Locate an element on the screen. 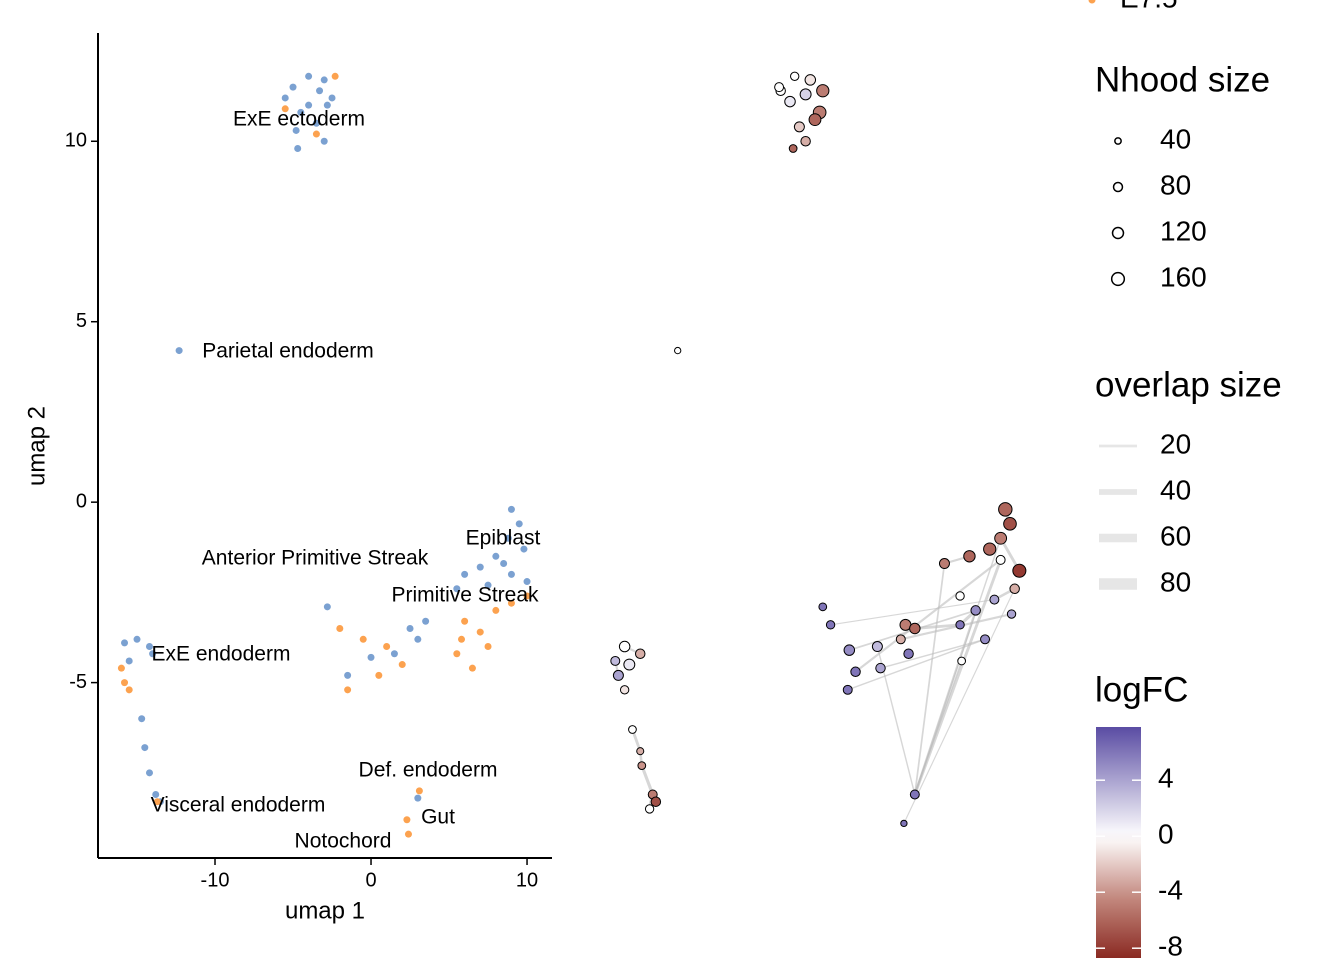  x-tick-label: 0 is located at coordinates (370, 880).